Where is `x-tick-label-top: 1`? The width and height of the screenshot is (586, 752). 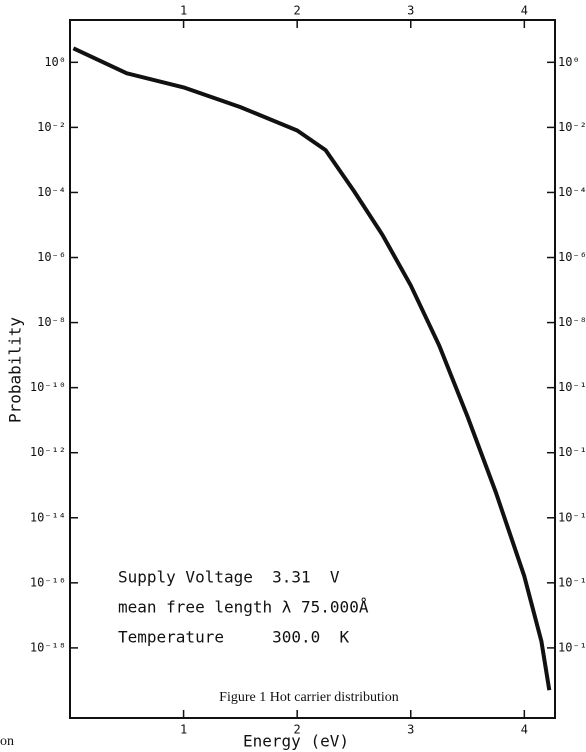
x-tick-label-top: 1 is located at coordinates (183, 11).